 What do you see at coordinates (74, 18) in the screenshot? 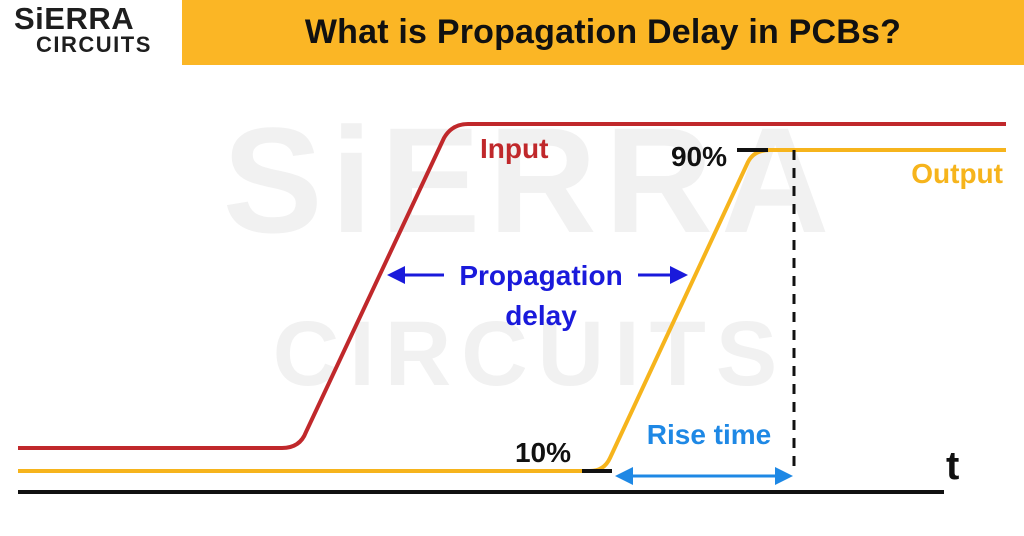
I see `logo-wordmark-top: SiERRA` at bounding box center [74, 18].